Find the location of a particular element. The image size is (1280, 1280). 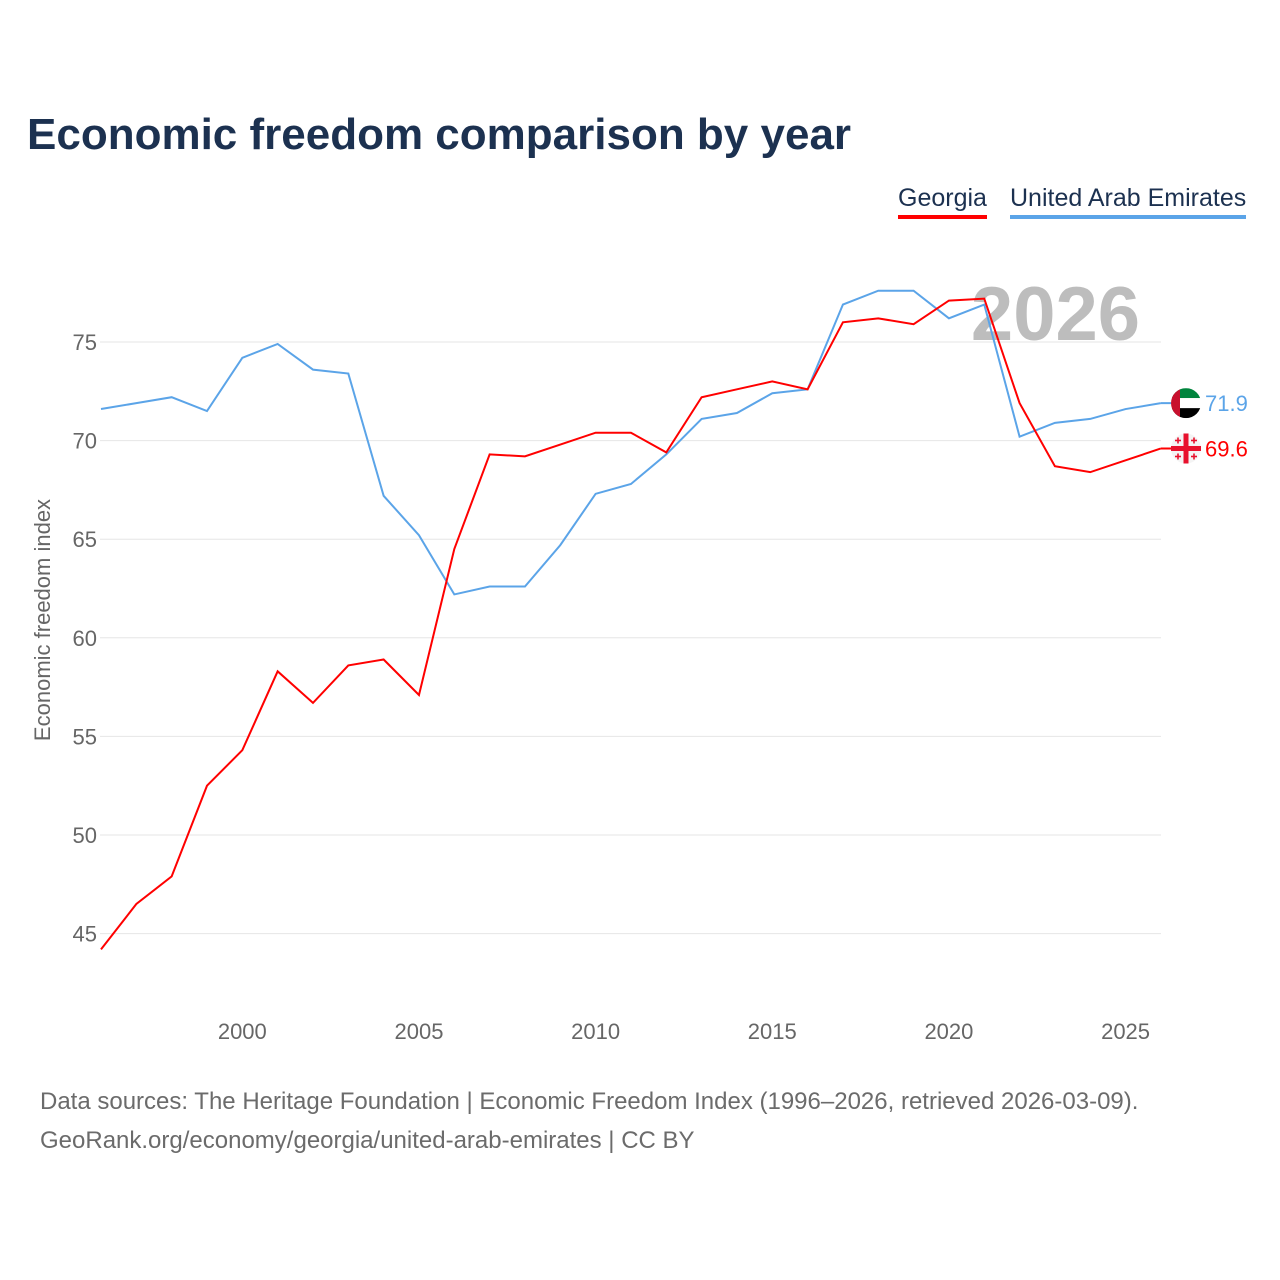

x-tick-label: 2025 is located at coordinates (1125, 1031).